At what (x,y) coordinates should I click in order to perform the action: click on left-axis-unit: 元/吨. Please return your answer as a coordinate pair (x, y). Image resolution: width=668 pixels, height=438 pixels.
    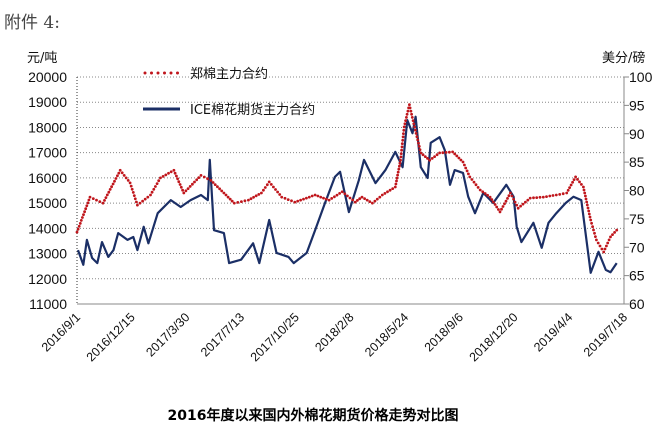
    Looking at the image, I should click on (42, 58).